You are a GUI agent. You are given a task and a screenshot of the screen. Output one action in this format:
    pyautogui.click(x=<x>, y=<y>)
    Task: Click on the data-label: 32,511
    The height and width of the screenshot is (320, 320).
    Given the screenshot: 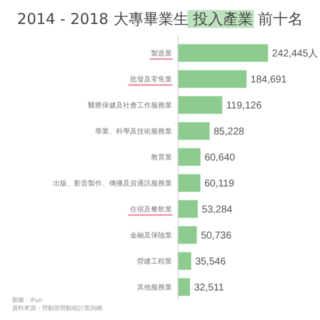 What is the action you would take?
    pyautogui.click(x=209, y=288)
    